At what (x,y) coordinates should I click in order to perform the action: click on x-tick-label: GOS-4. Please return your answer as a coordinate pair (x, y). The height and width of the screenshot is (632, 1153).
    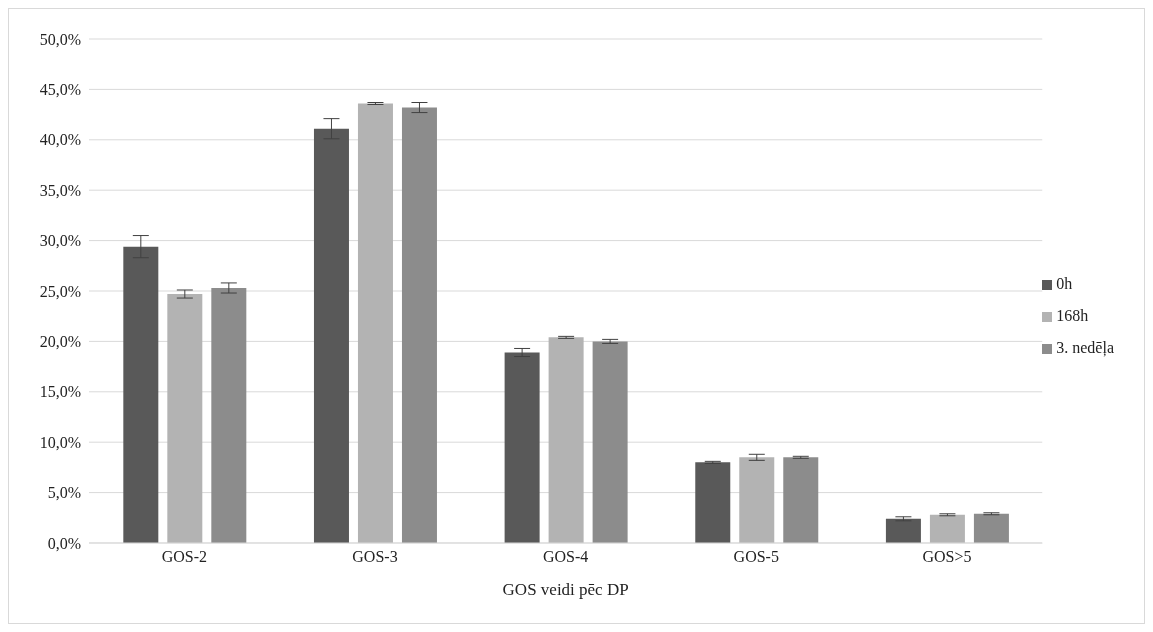
    Looking at the image, I should click on (565, 557).